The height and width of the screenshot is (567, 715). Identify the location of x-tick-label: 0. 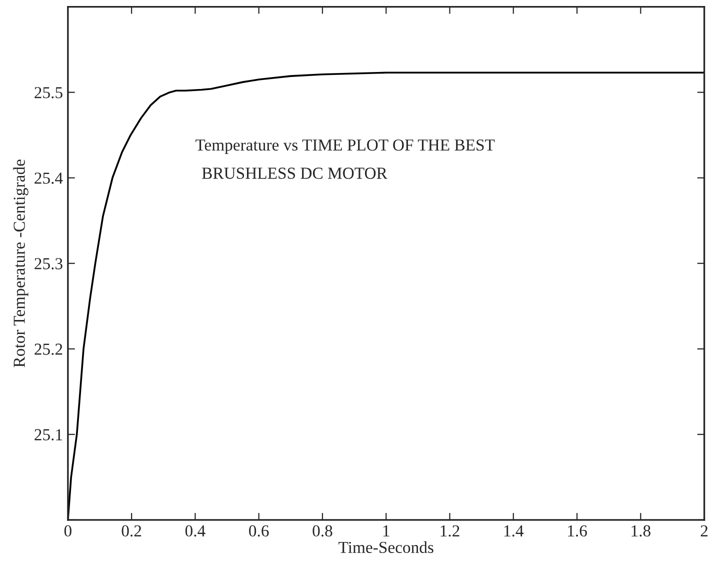
(68, 531).